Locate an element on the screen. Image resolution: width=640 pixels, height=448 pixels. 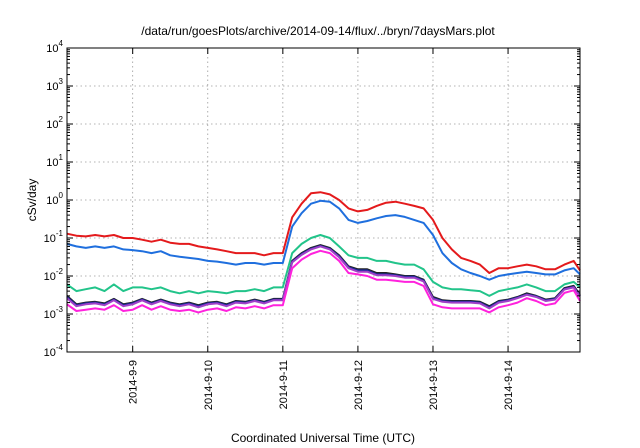
y-tick-label: 10⁻¹ is located at coordinates (54, 237).